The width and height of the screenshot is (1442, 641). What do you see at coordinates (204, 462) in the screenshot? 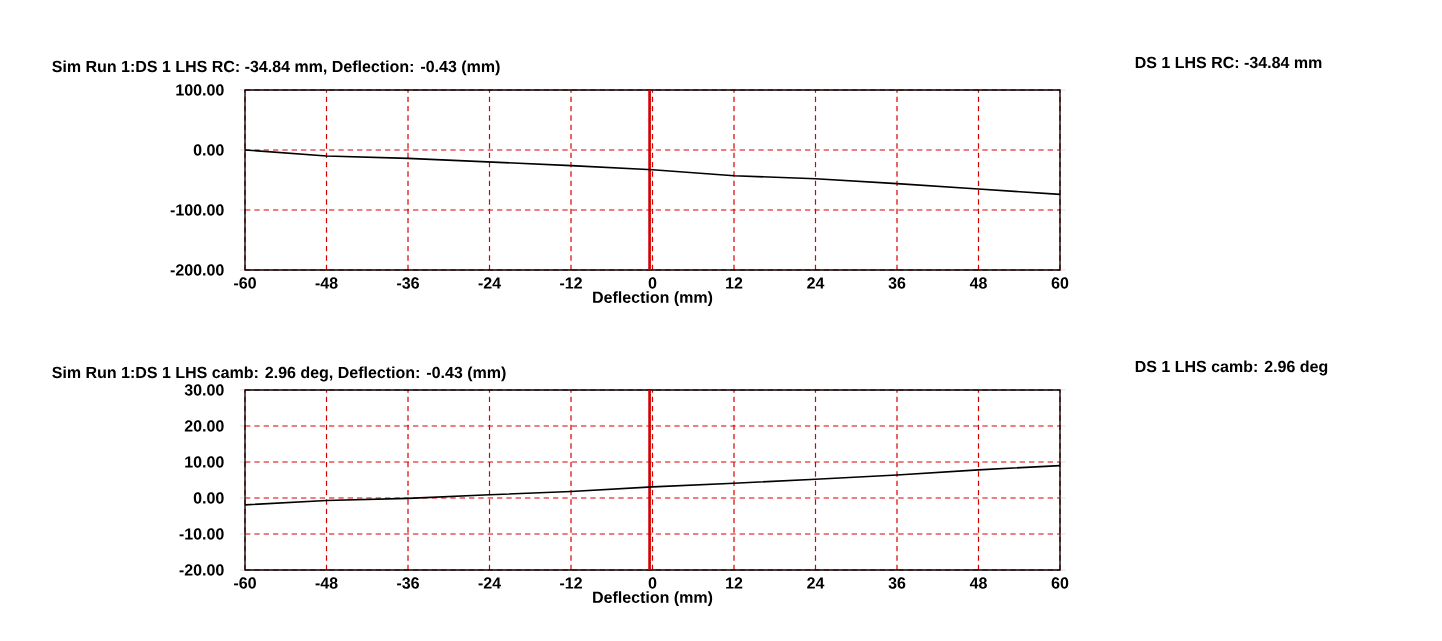
I see `y-tick-label: 10.00` at bounding box center [204, 462].